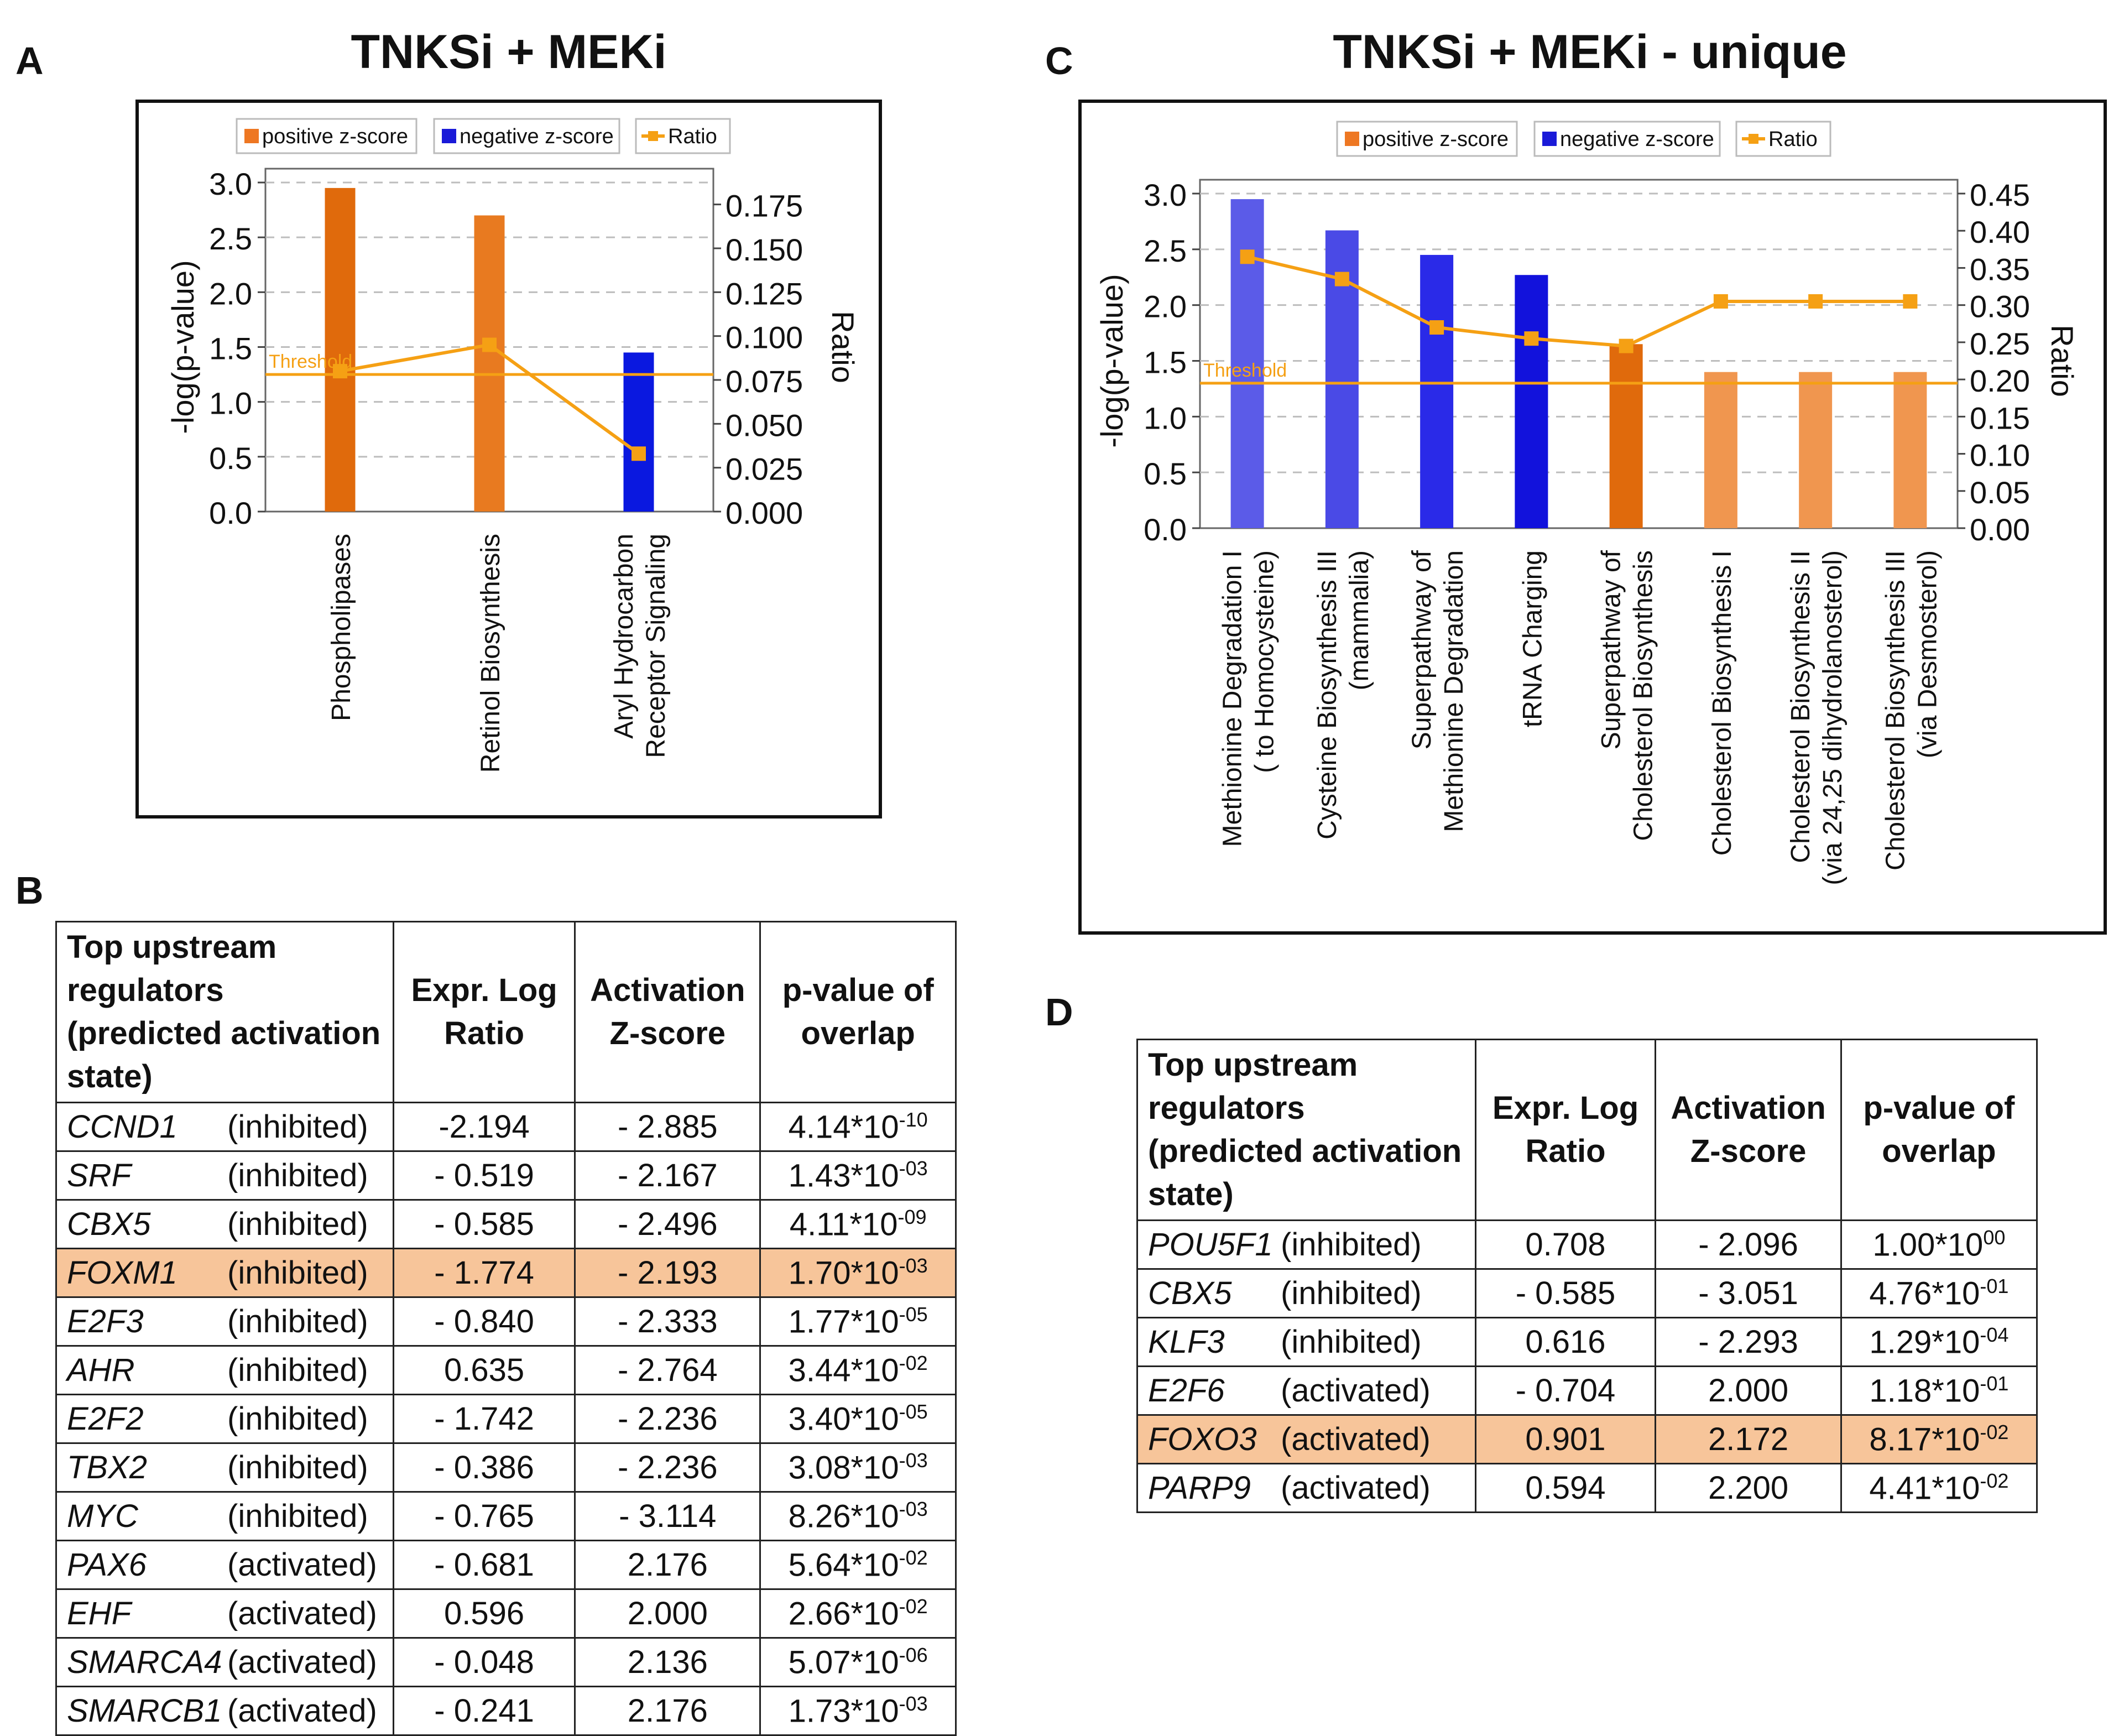  I want to click on activation-zscore-cell: - 2.885, so click(667, 1127).